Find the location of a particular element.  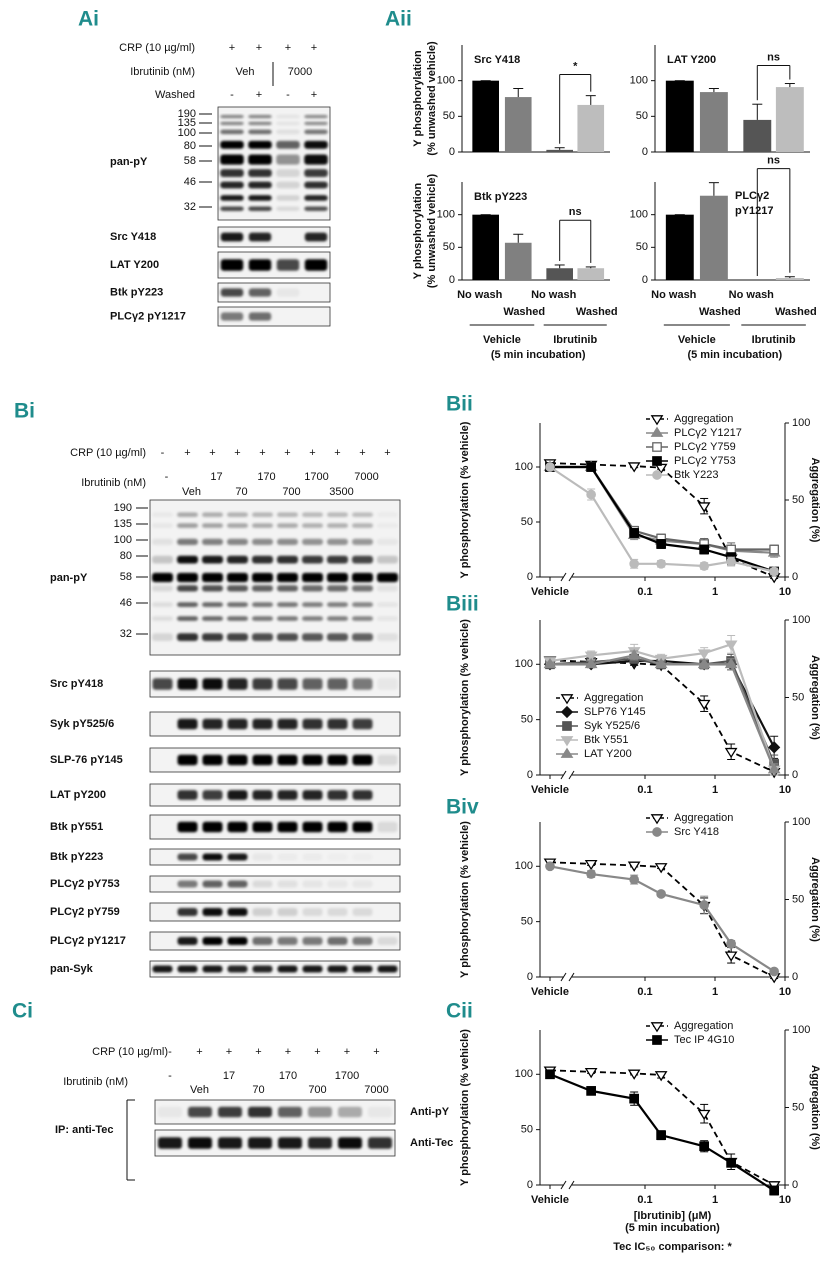

x-tick-label: Washed is located at coordinates (720, 312).